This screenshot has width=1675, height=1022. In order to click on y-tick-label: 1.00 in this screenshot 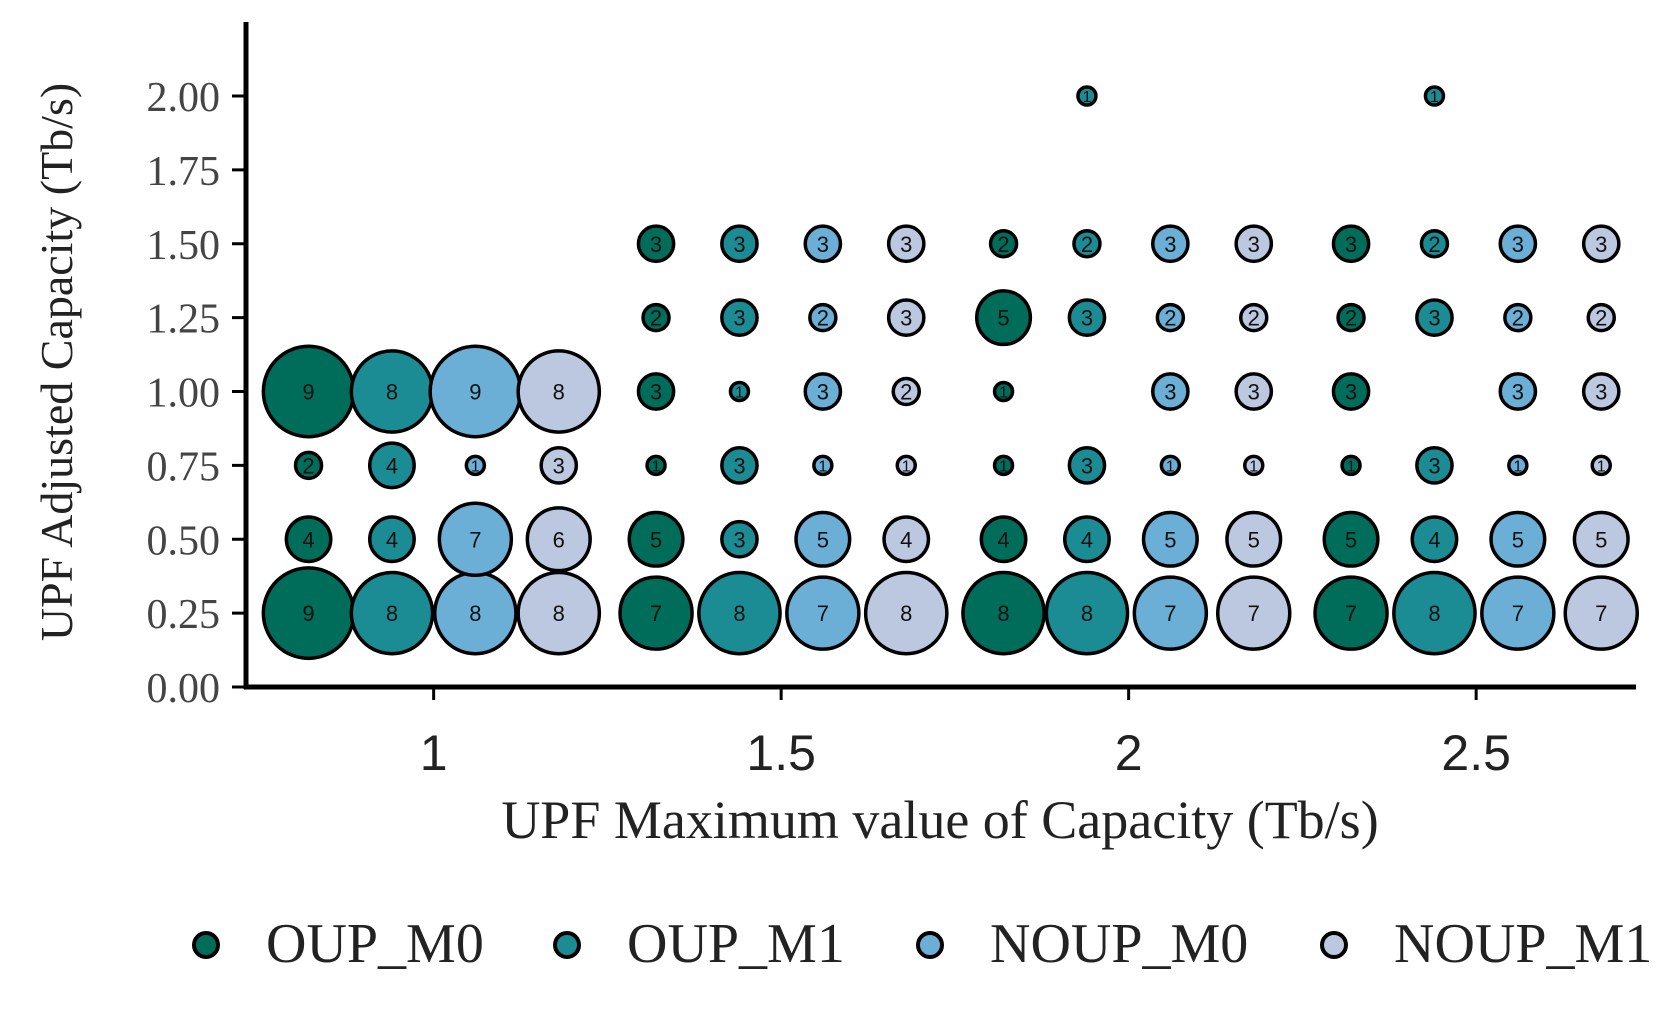, I will do `click(184, 394)`.